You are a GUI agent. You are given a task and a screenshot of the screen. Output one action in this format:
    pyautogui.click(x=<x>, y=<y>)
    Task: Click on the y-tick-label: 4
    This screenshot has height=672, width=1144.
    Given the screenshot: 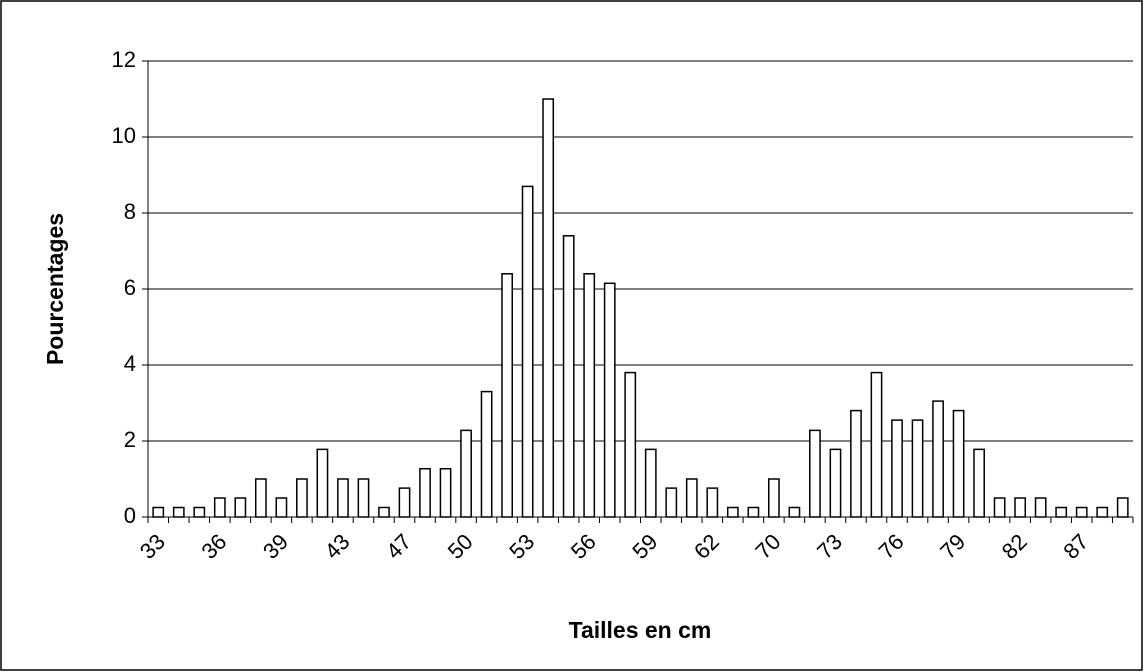 What is the action you would take?
    pyautogui.click(x=130, y=363)
    